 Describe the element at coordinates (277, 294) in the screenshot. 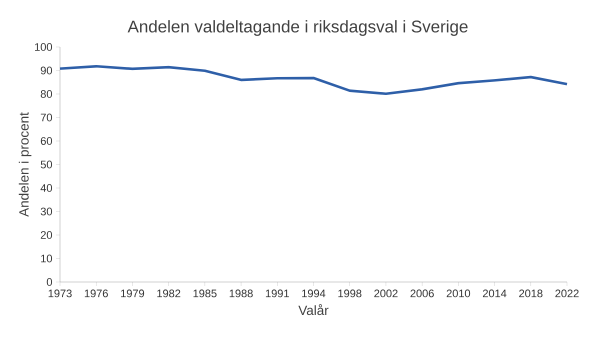

I see `x-tick-label: 1991` at that location.